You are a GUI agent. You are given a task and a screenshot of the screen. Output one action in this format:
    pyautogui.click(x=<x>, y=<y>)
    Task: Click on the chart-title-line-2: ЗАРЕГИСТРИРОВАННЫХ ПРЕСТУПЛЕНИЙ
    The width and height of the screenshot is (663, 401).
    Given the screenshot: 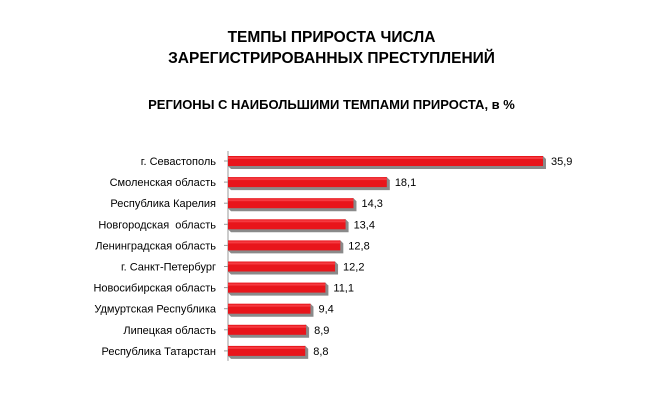 What is the action you would take?
    pyautogui.click(x=331, y=58)
    